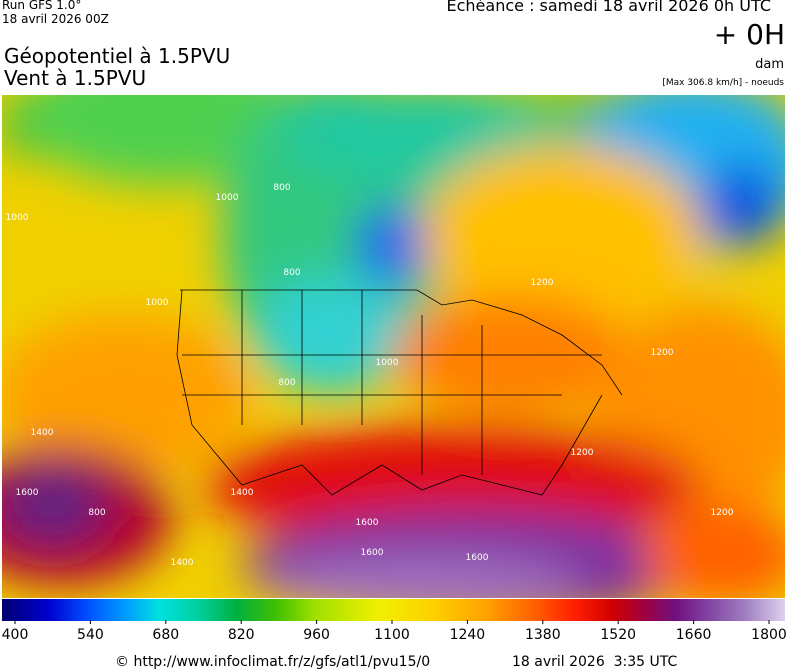 The height and width of the screenshot is (672, 787). What do you see at coordinates (609, 7) in the screenshot?
I see `echeance: Echéance : samedi 18 avril 2026 0h UTC` at bounding box center [609, 7].